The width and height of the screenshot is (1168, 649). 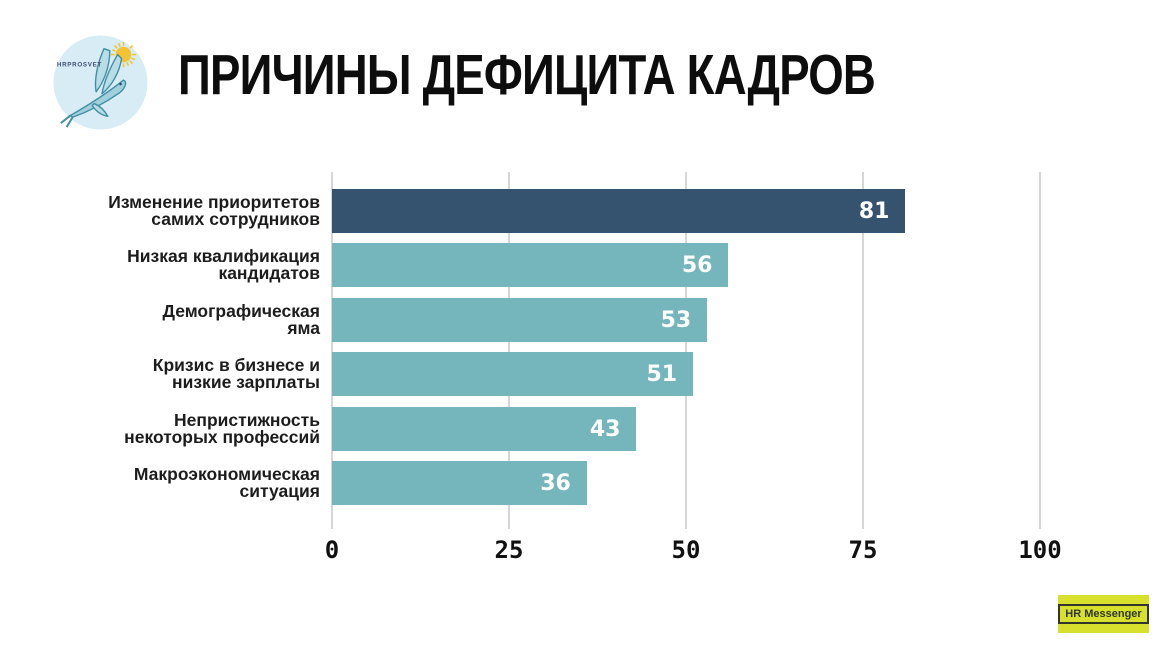 I want to click on hrprosvet-logo: HRPROSVET, so click(x=100, y=82).